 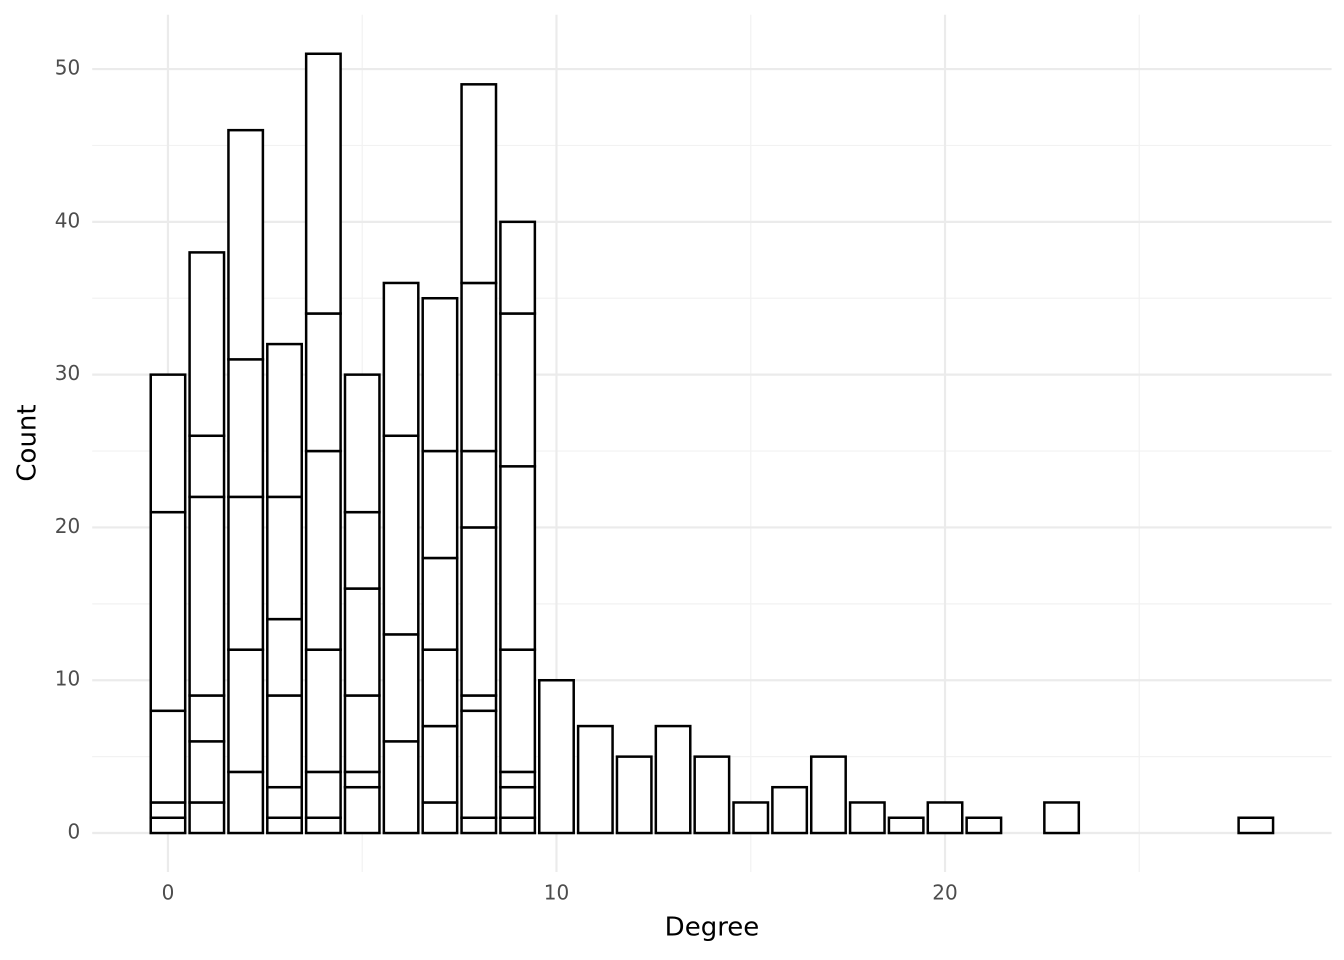 I want to click on x-tick-label: 20, so click(x=944, y=893).